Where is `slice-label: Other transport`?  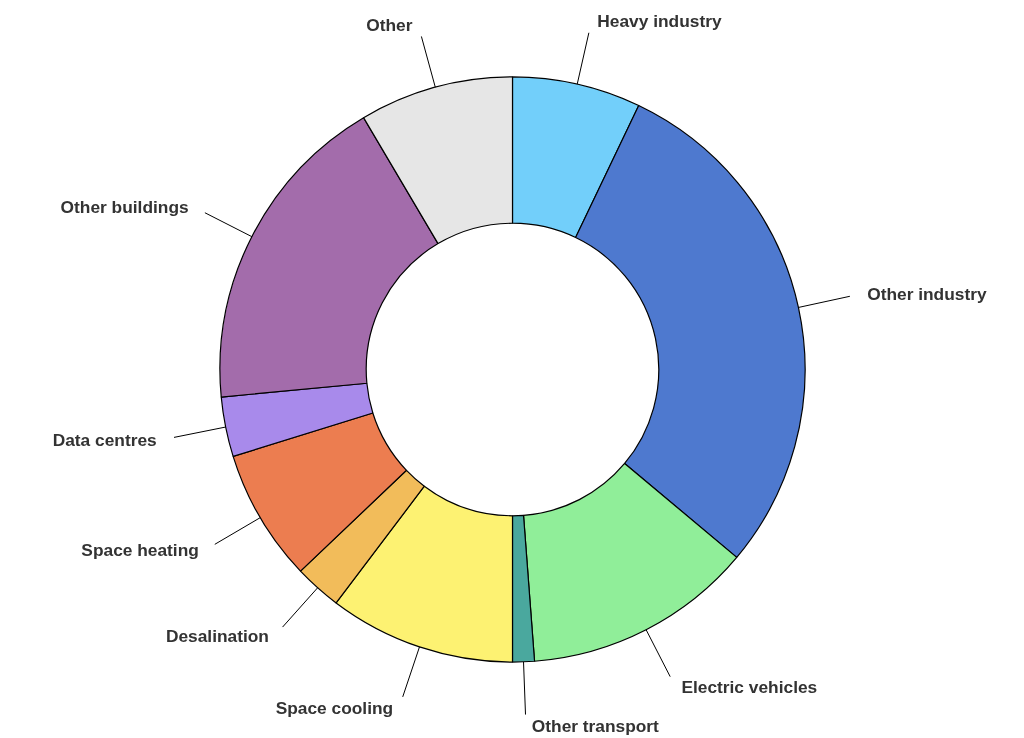
slice-label: Other transport is located at coordinates (595, 726).